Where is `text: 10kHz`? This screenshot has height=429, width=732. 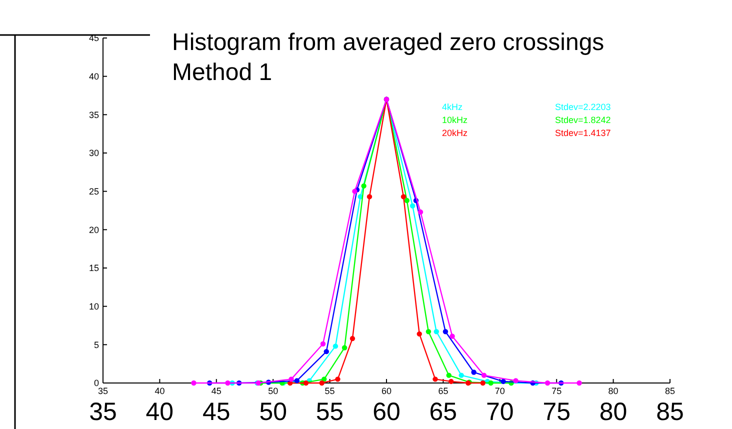
text: 10kHz is located at coordinates (455, 120).